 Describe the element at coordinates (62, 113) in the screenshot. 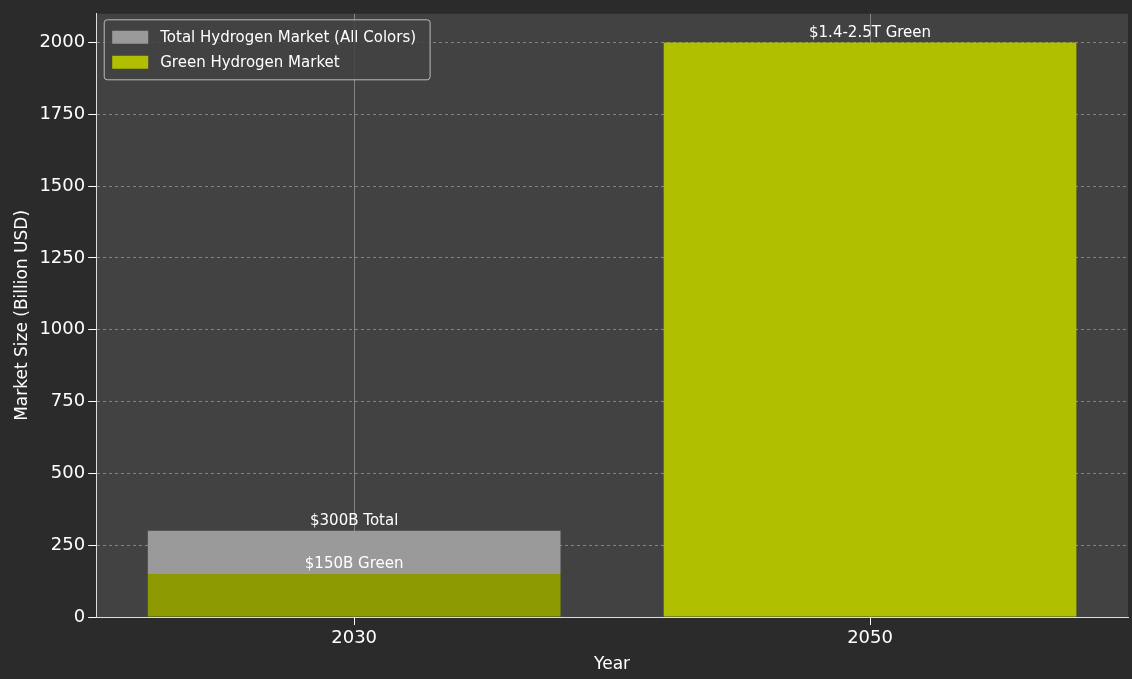

I see `y-tick-label: 1750` at that location.